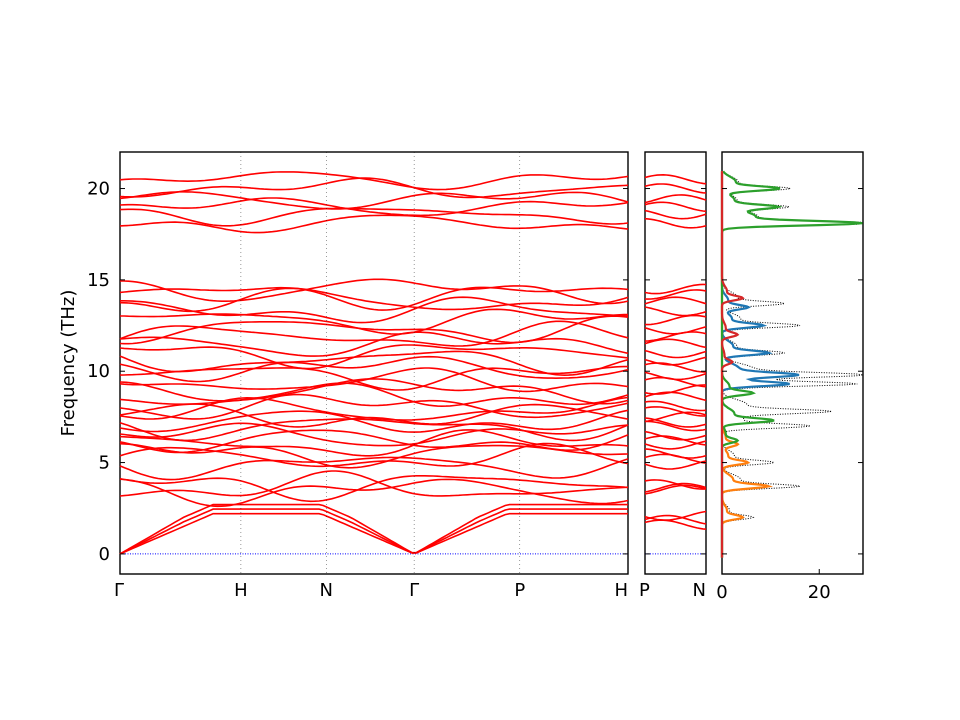  What do you see at coordinates (98, 371) in the screenshot?
I see `y-tick-label: 10` at bounding box center [98, 371].